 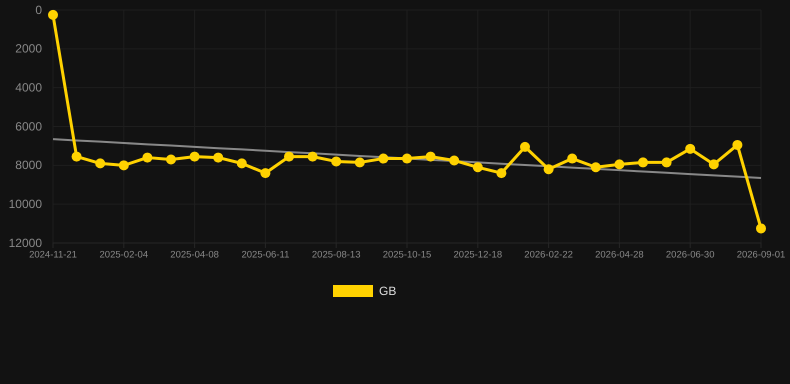 I want to click on legend-label: GB, so click(x=387, y=291).